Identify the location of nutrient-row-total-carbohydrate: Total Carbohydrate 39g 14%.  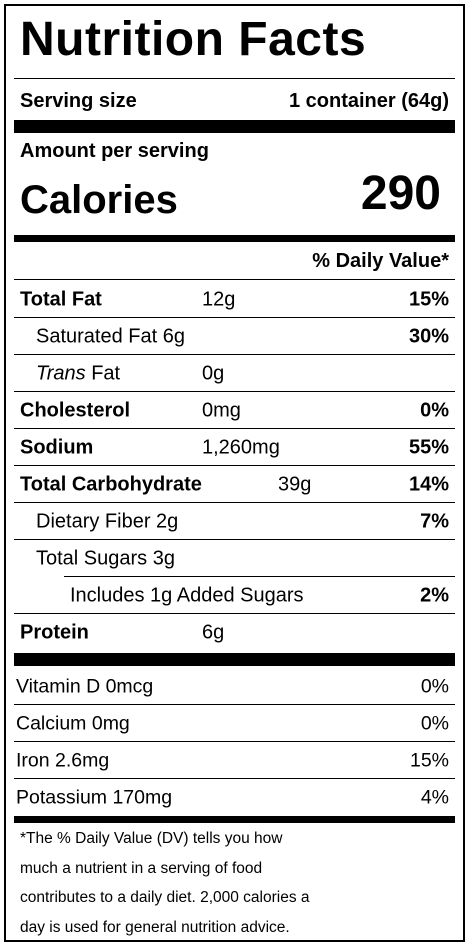
(234, 484).